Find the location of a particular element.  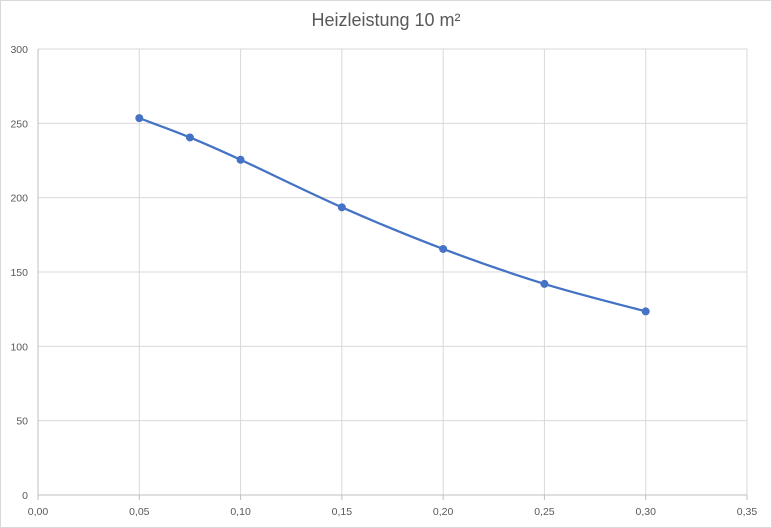

y-tick-labels: 0 50 100 150 200 250 300 is located at coordinates (19, 273).